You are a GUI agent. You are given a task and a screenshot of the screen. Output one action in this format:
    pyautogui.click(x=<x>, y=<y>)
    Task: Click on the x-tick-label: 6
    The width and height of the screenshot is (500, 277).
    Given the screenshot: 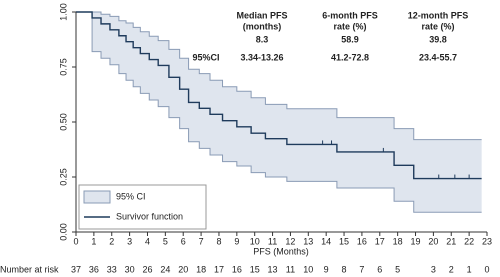 What is the action you would take?
    pyautogui.click(x=183, y=241)
    